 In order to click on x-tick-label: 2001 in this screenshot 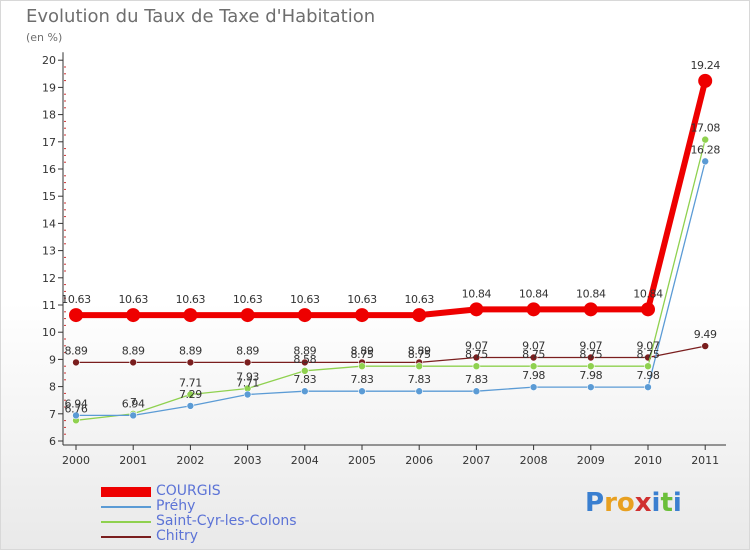, I will do `click(133, 460)`.